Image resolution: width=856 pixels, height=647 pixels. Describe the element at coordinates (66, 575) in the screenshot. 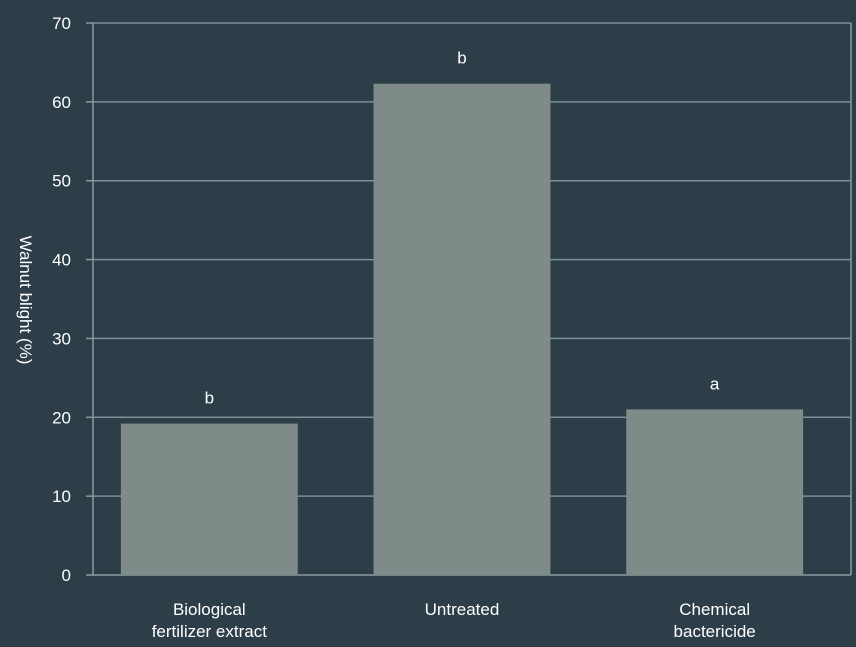

I see `y-tick-label: 0` at that location.